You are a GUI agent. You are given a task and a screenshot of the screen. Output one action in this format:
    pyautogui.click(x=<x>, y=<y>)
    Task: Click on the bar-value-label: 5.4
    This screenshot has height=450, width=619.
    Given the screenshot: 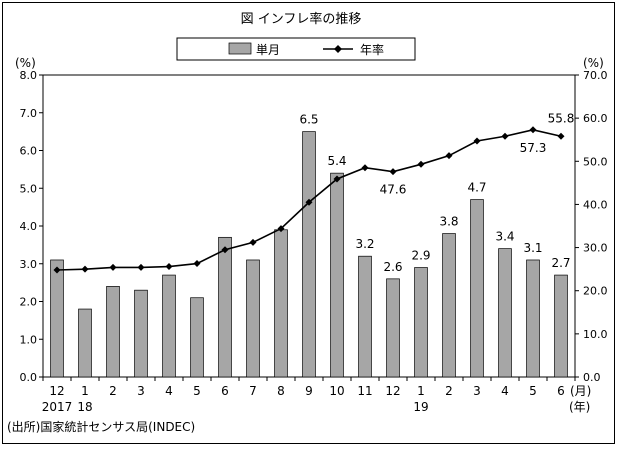 What is the action you would take?
    pyautogui.click(x=336, y=161)
    